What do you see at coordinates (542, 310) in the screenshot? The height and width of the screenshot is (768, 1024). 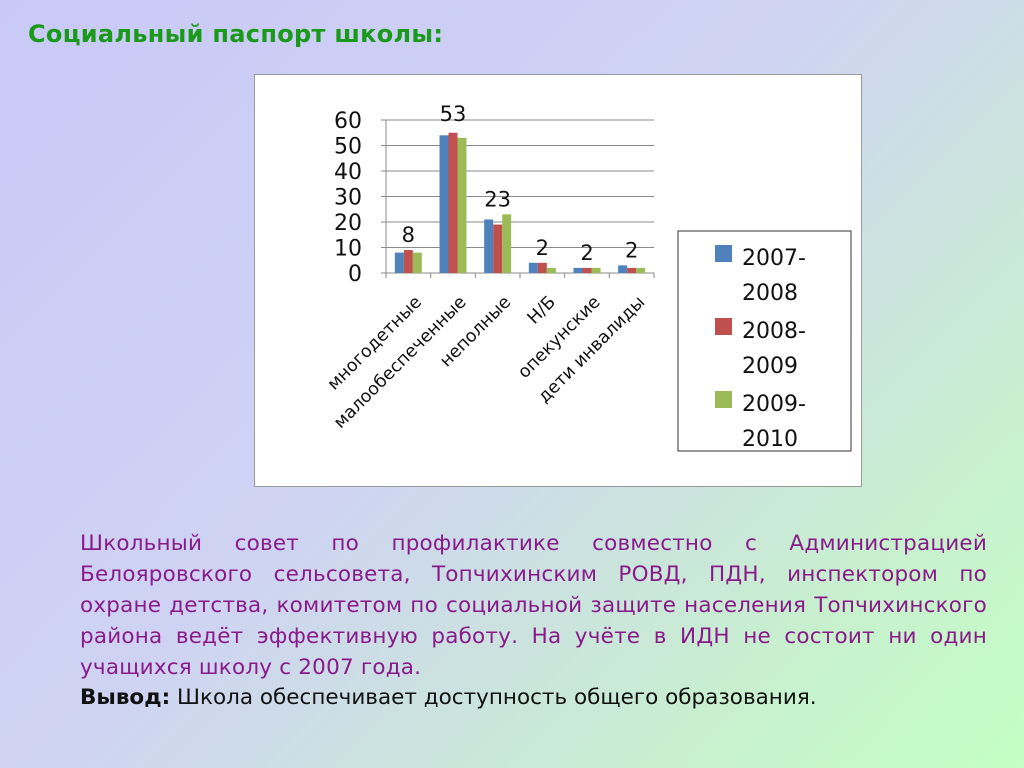 I see `x-tick-label: Н/Б` at bounding box center [542, 310].